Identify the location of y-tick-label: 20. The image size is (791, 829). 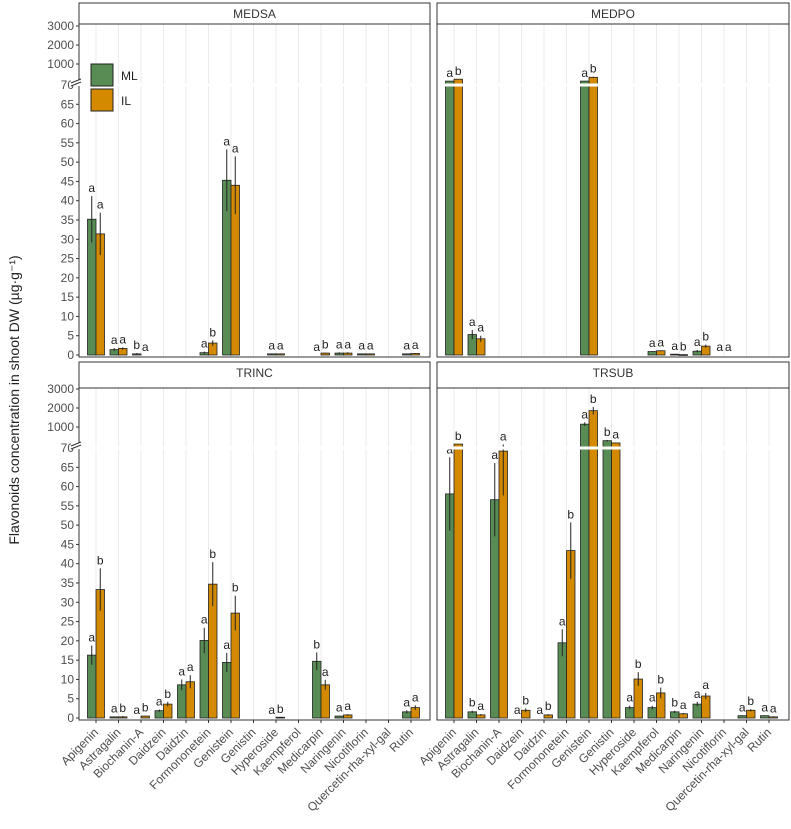
(68, 641).